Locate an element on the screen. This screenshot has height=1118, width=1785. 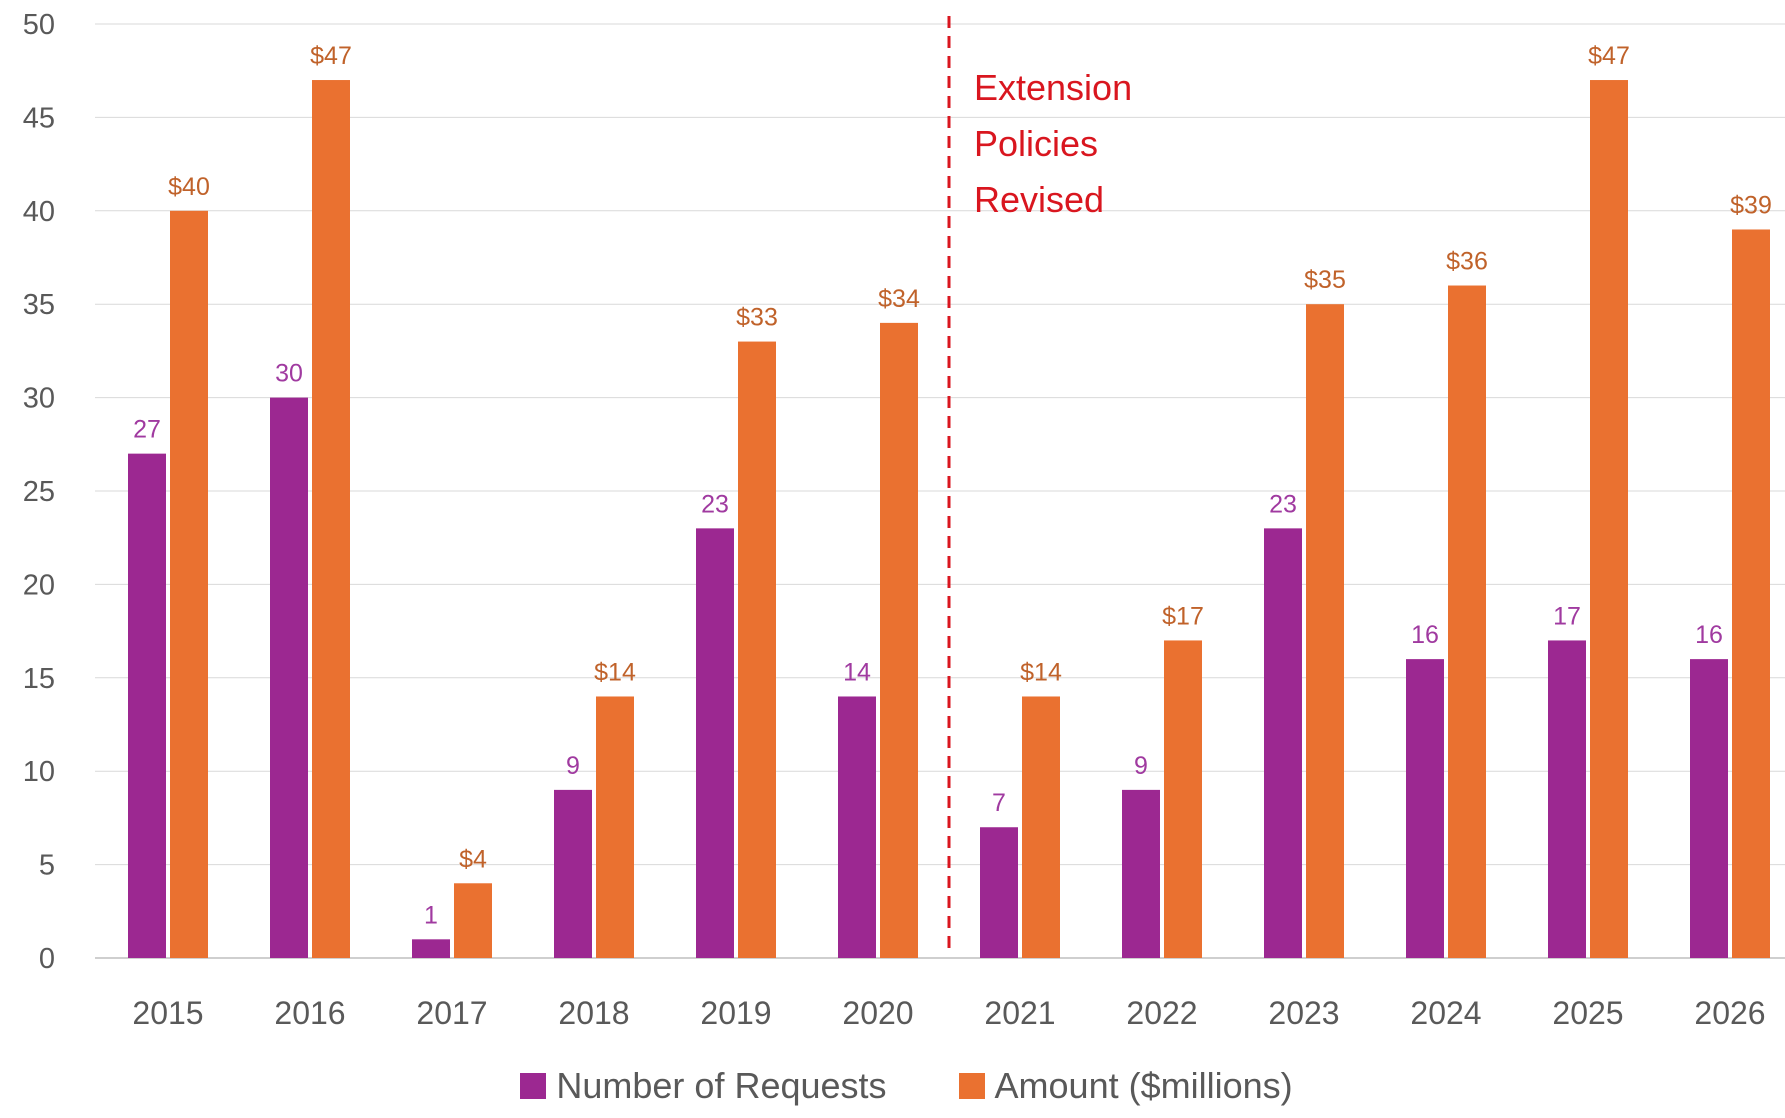
legend-swatch-requests is located at coordinates (533, 1086).